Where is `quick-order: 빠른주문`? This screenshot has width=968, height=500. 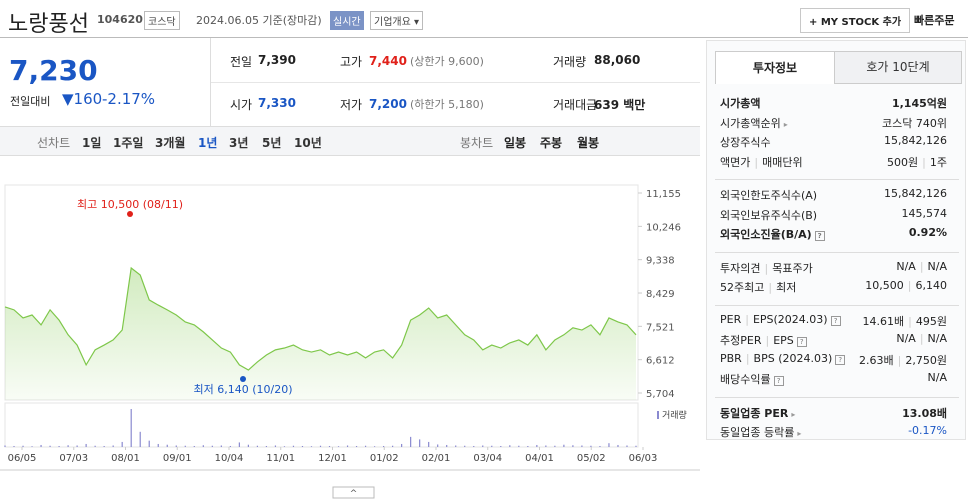
quick-order: 빠른주문 is located at coordinates (934, 20).